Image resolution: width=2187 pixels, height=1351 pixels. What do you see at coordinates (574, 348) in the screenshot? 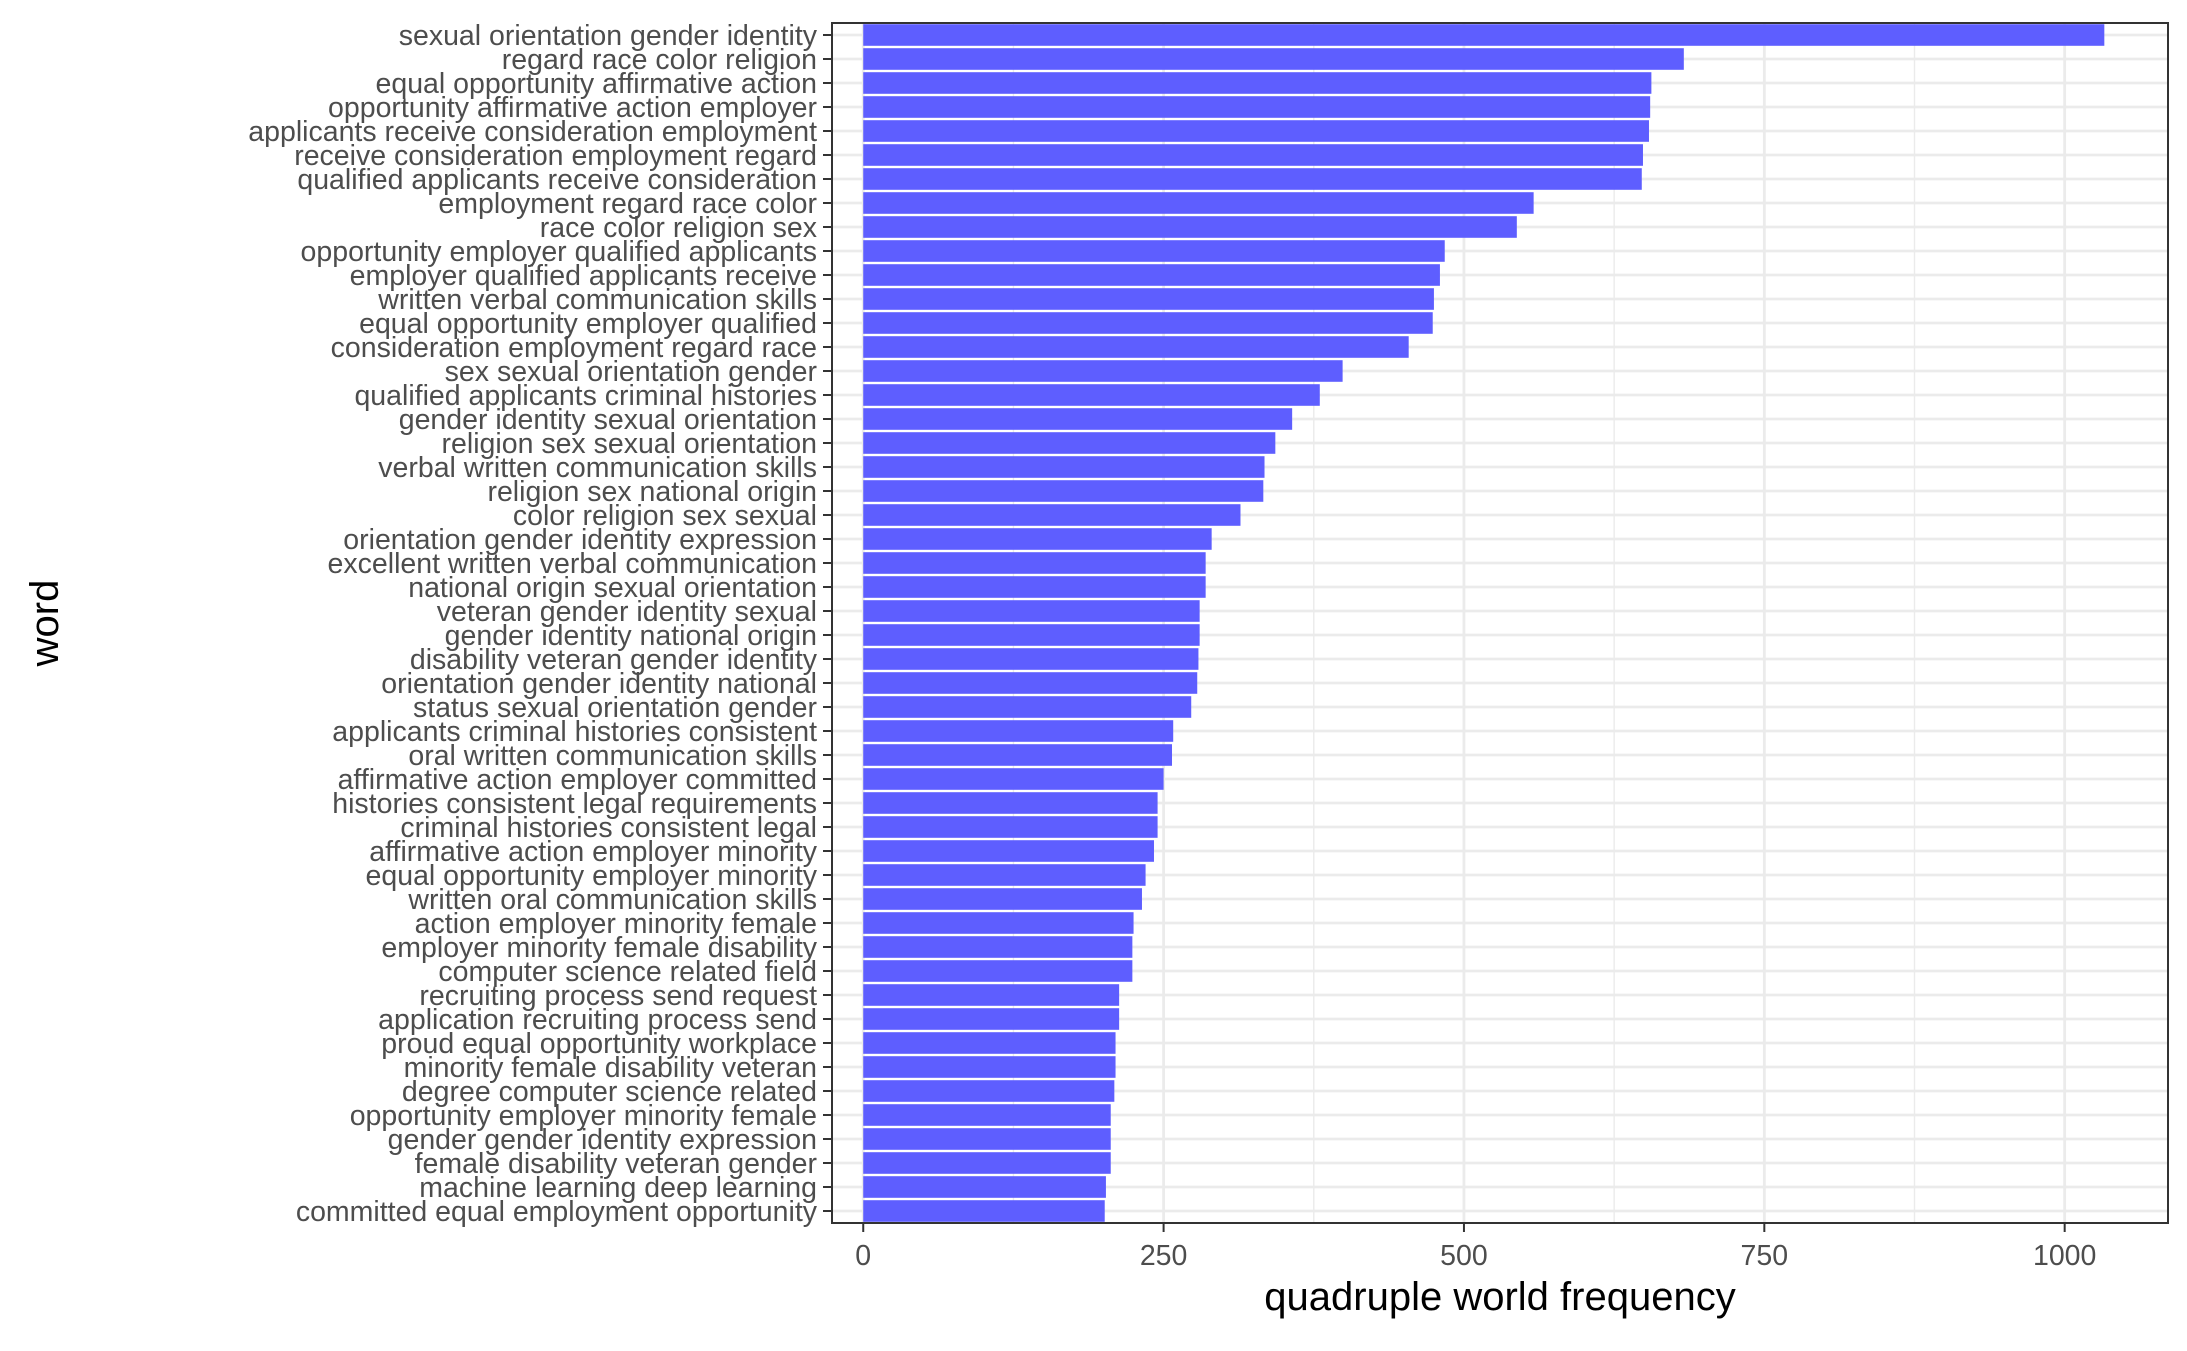
I see `y-tick-label: consideration employment regard race` at bounding box center [574, 348].